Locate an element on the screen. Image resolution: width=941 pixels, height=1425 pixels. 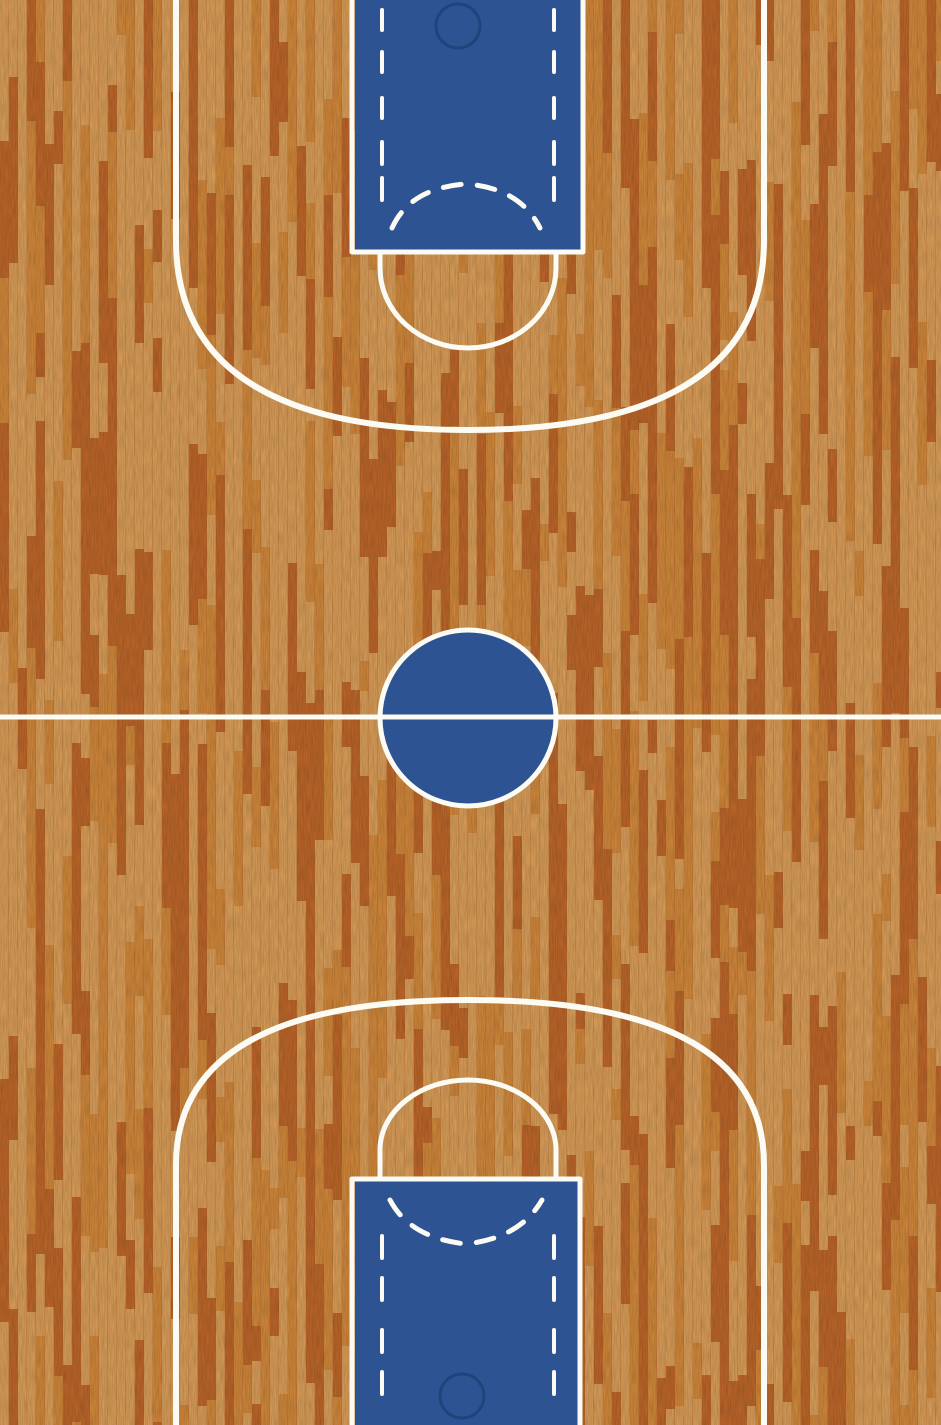
center-circle-line is located at coordinates (468, 718).